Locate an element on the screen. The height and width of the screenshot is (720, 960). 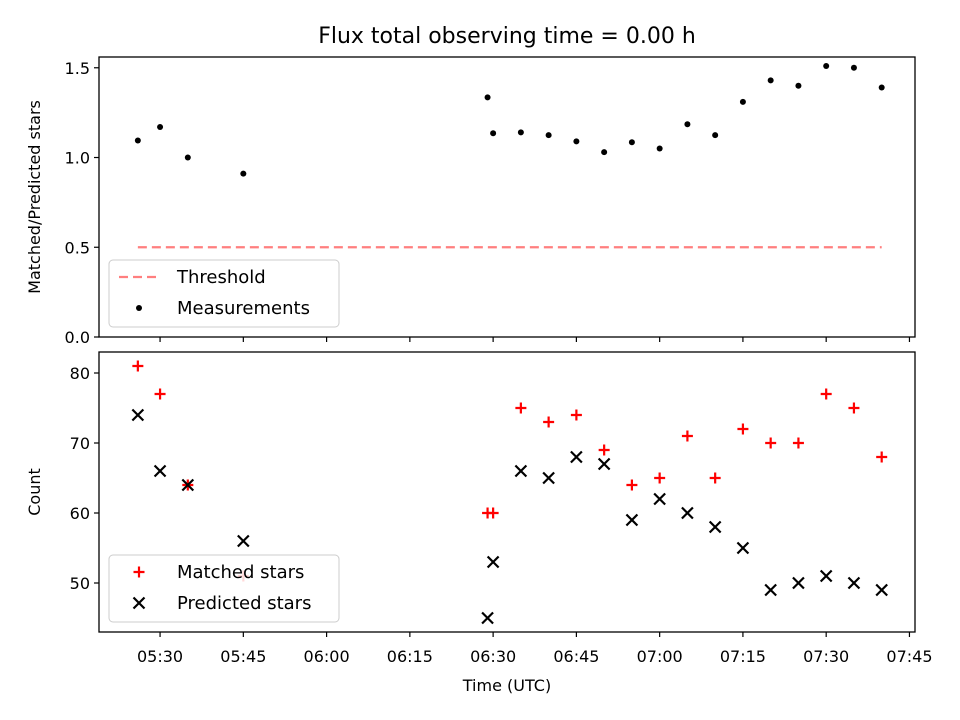
y-tick-label: 0.5 is located at coordinates (77, 247).